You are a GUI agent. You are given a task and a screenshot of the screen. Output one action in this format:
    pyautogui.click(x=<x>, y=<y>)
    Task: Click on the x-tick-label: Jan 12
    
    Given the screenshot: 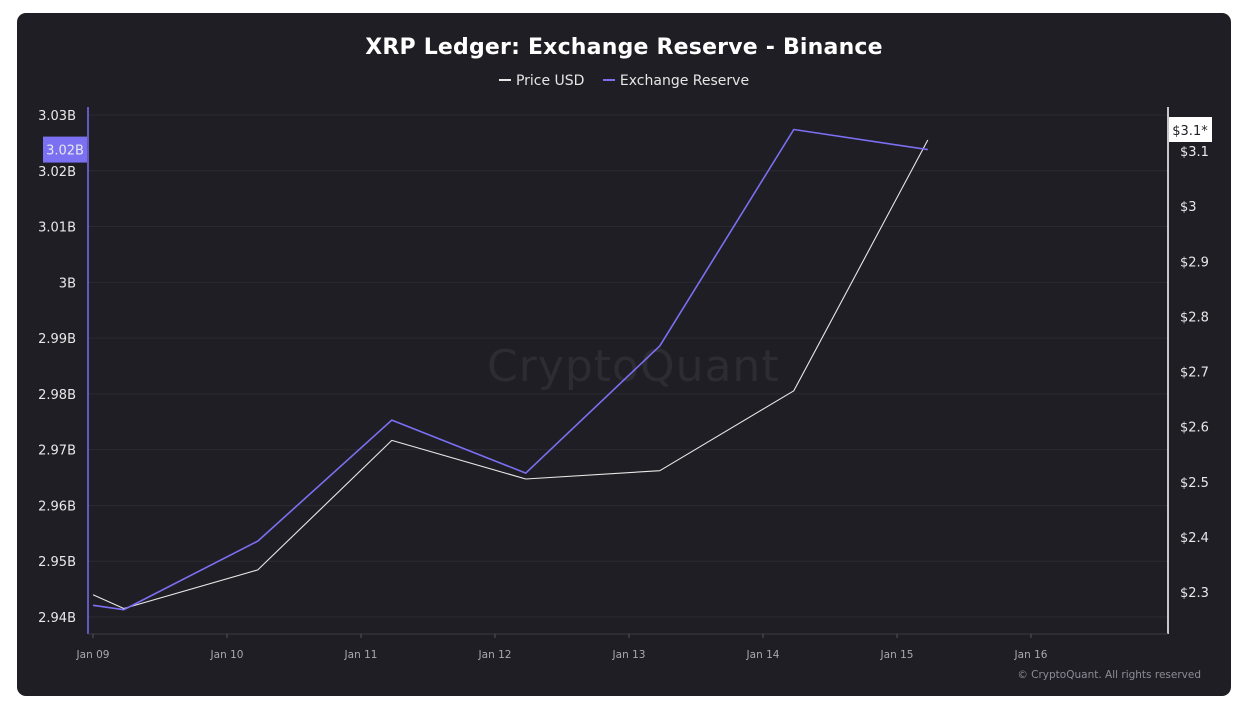 What is the action you would take?
    pyautogui.click(x=495, y=655)
    